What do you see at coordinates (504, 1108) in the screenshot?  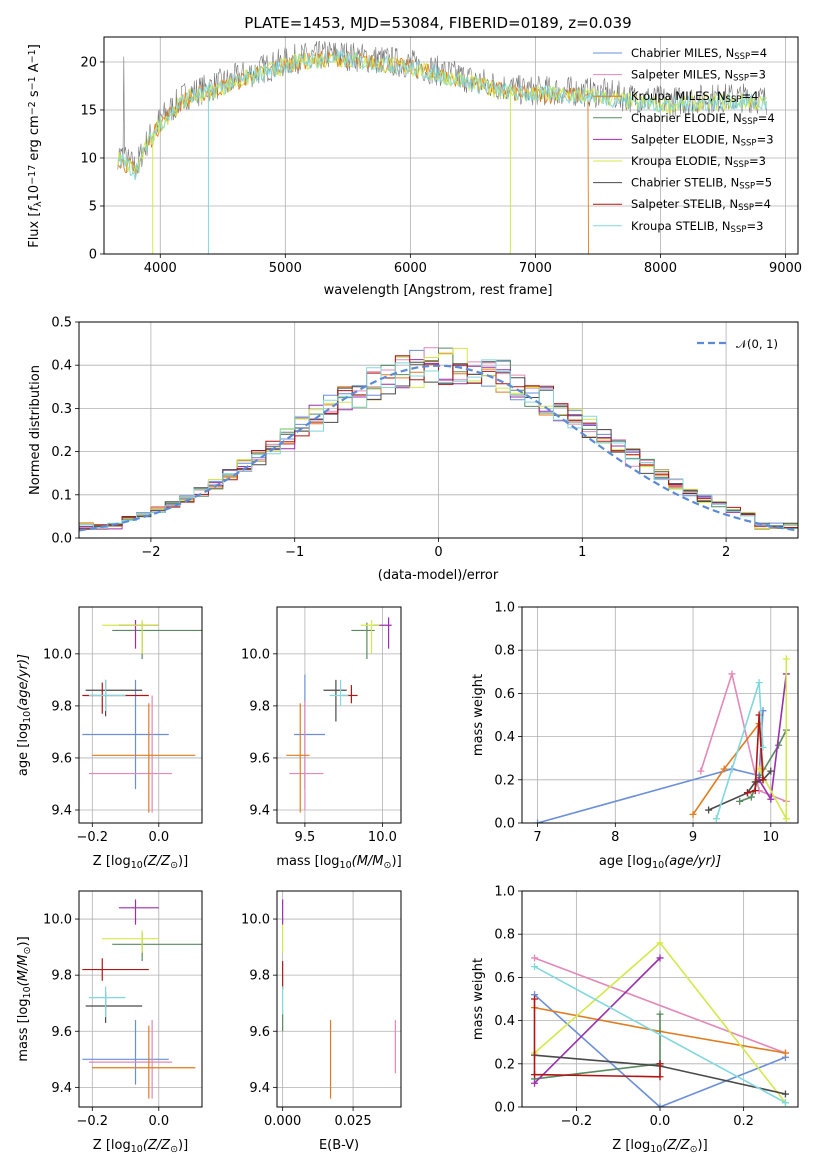 I see `y-tick-label: 0.0` at bounding box center [504, 1108].